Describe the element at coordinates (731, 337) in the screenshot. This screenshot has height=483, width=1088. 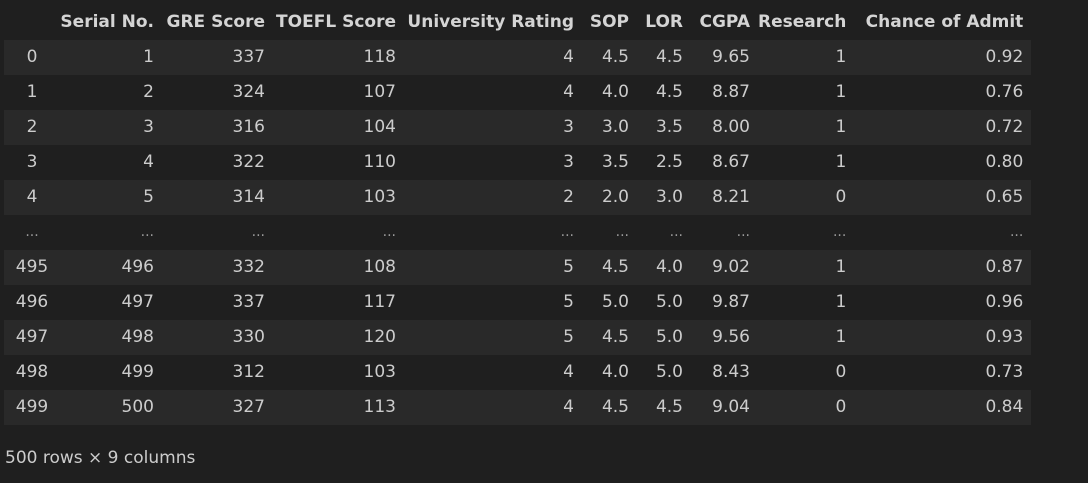
I see `cell-cgpa: 9.56` at that location.